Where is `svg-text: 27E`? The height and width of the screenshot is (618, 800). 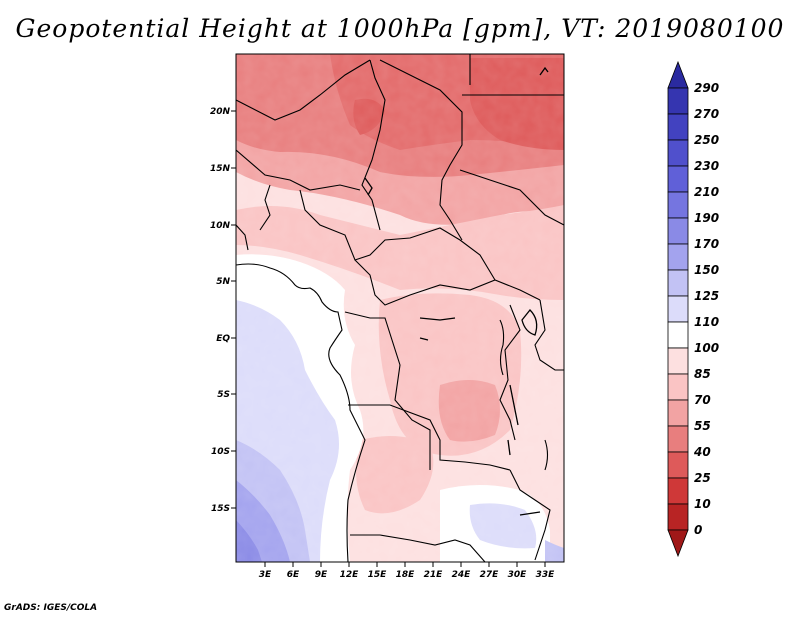
svg-text: 27E is located at coordinates (490, 575).